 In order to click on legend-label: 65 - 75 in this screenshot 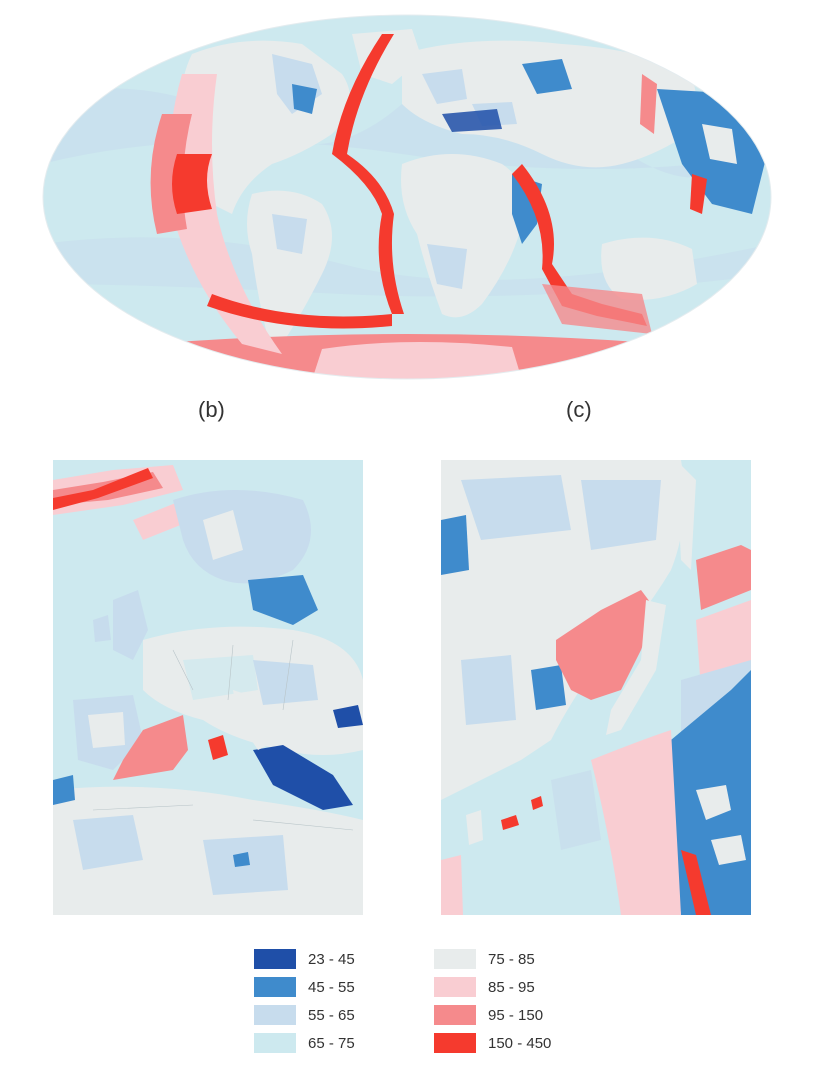, I will do `click(331, 1043)`.